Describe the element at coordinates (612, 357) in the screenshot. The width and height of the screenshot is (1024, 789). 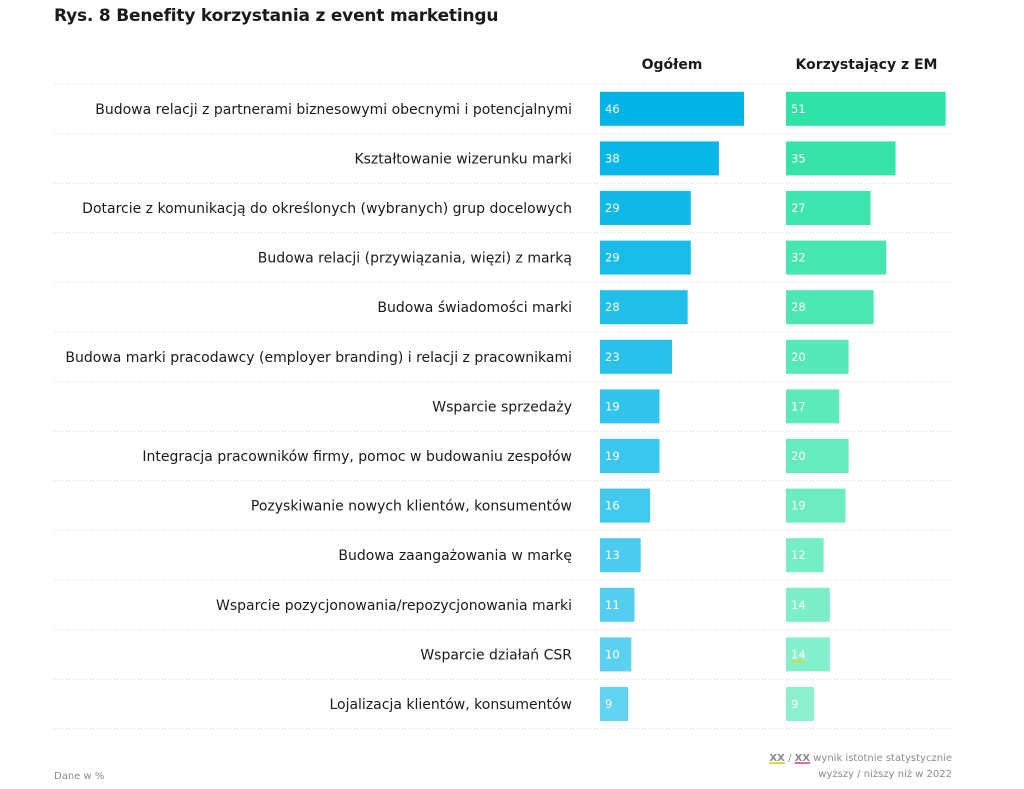
I see `value-label: 23` at that location.